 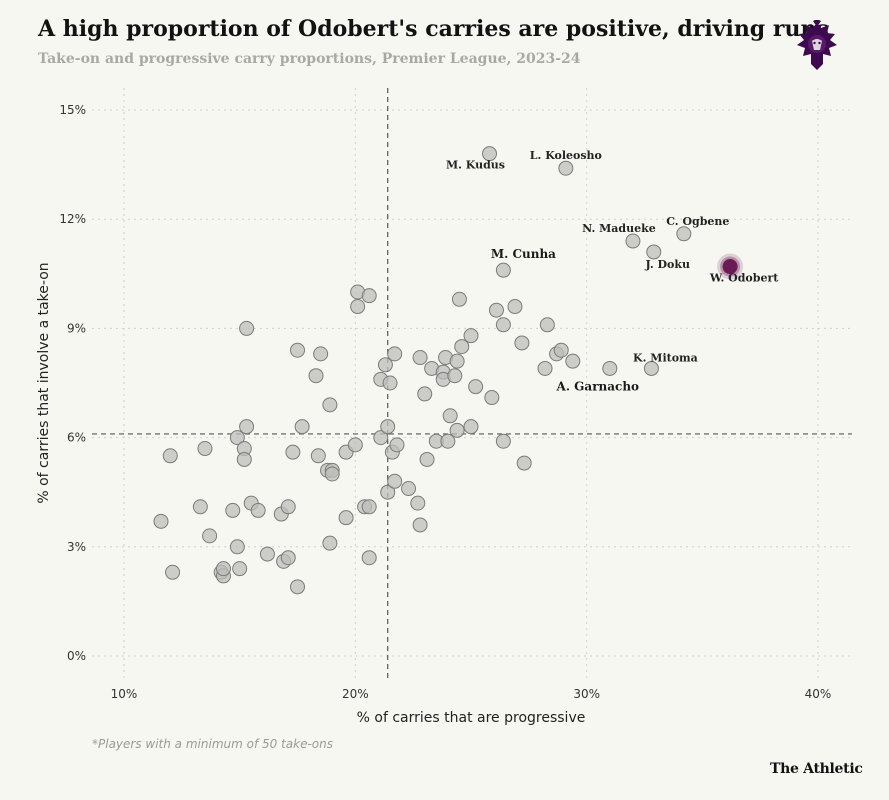 What do you see at coordinates (817, 45) in the screenshot?
I see `premier-league-lion-icon` at bounding box center [817, 45].